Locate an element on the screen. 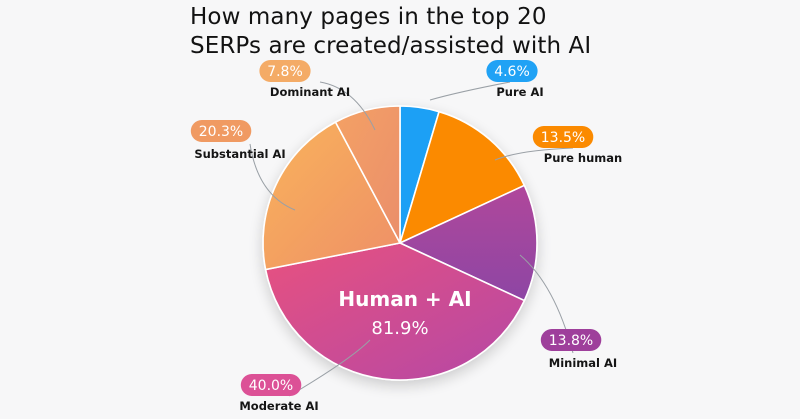  leader-line-moderate-ai is located at coordinates (329, 368).